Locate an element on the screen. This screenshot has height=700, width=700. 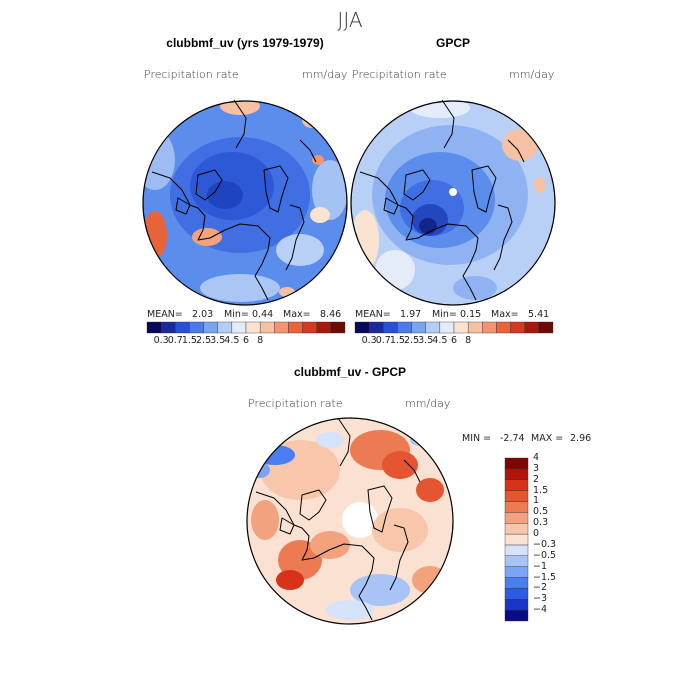
units-label-model: mm/day is located at coordinates (325, 74).